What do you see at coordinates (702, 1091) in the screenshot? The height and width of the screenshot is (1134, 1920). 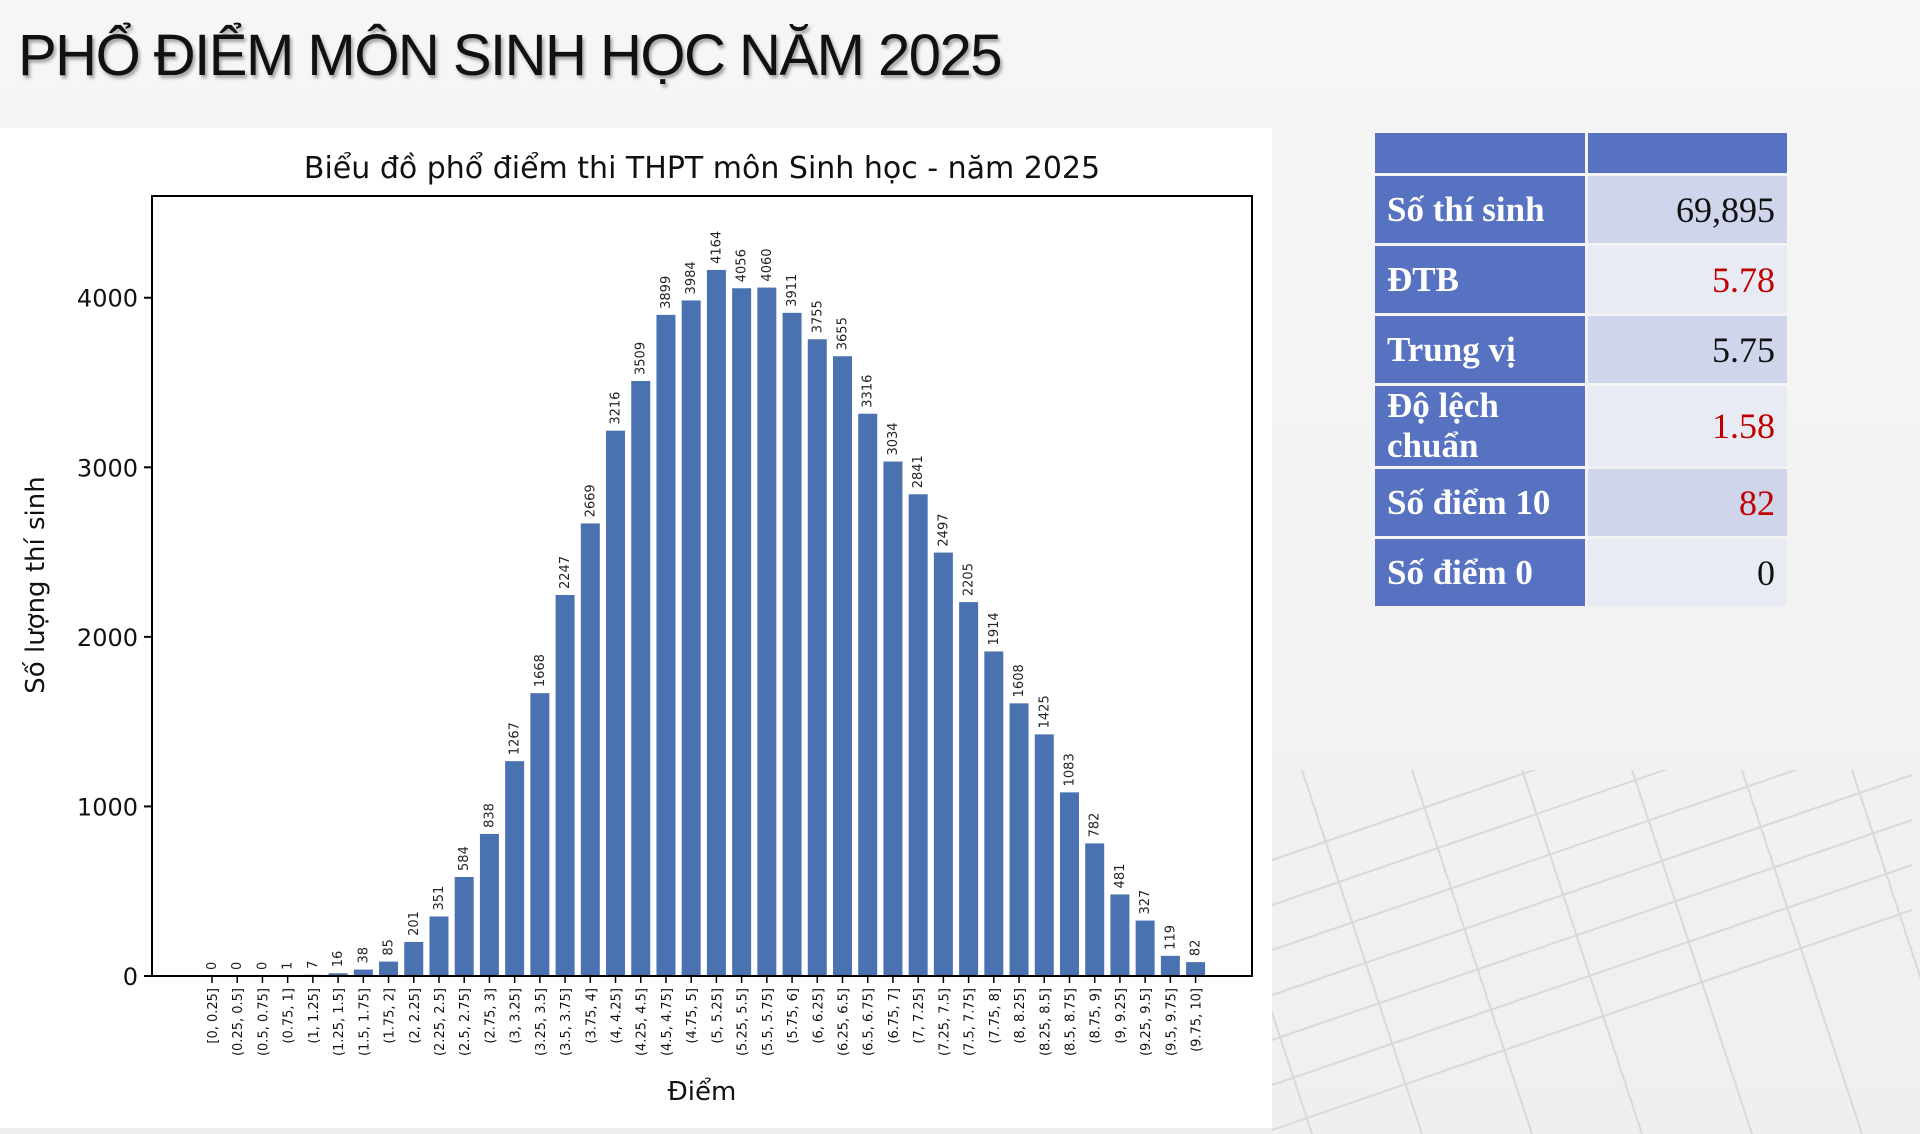 I see `x-axis-label: Điểm` at bounding box center [702, 1091].